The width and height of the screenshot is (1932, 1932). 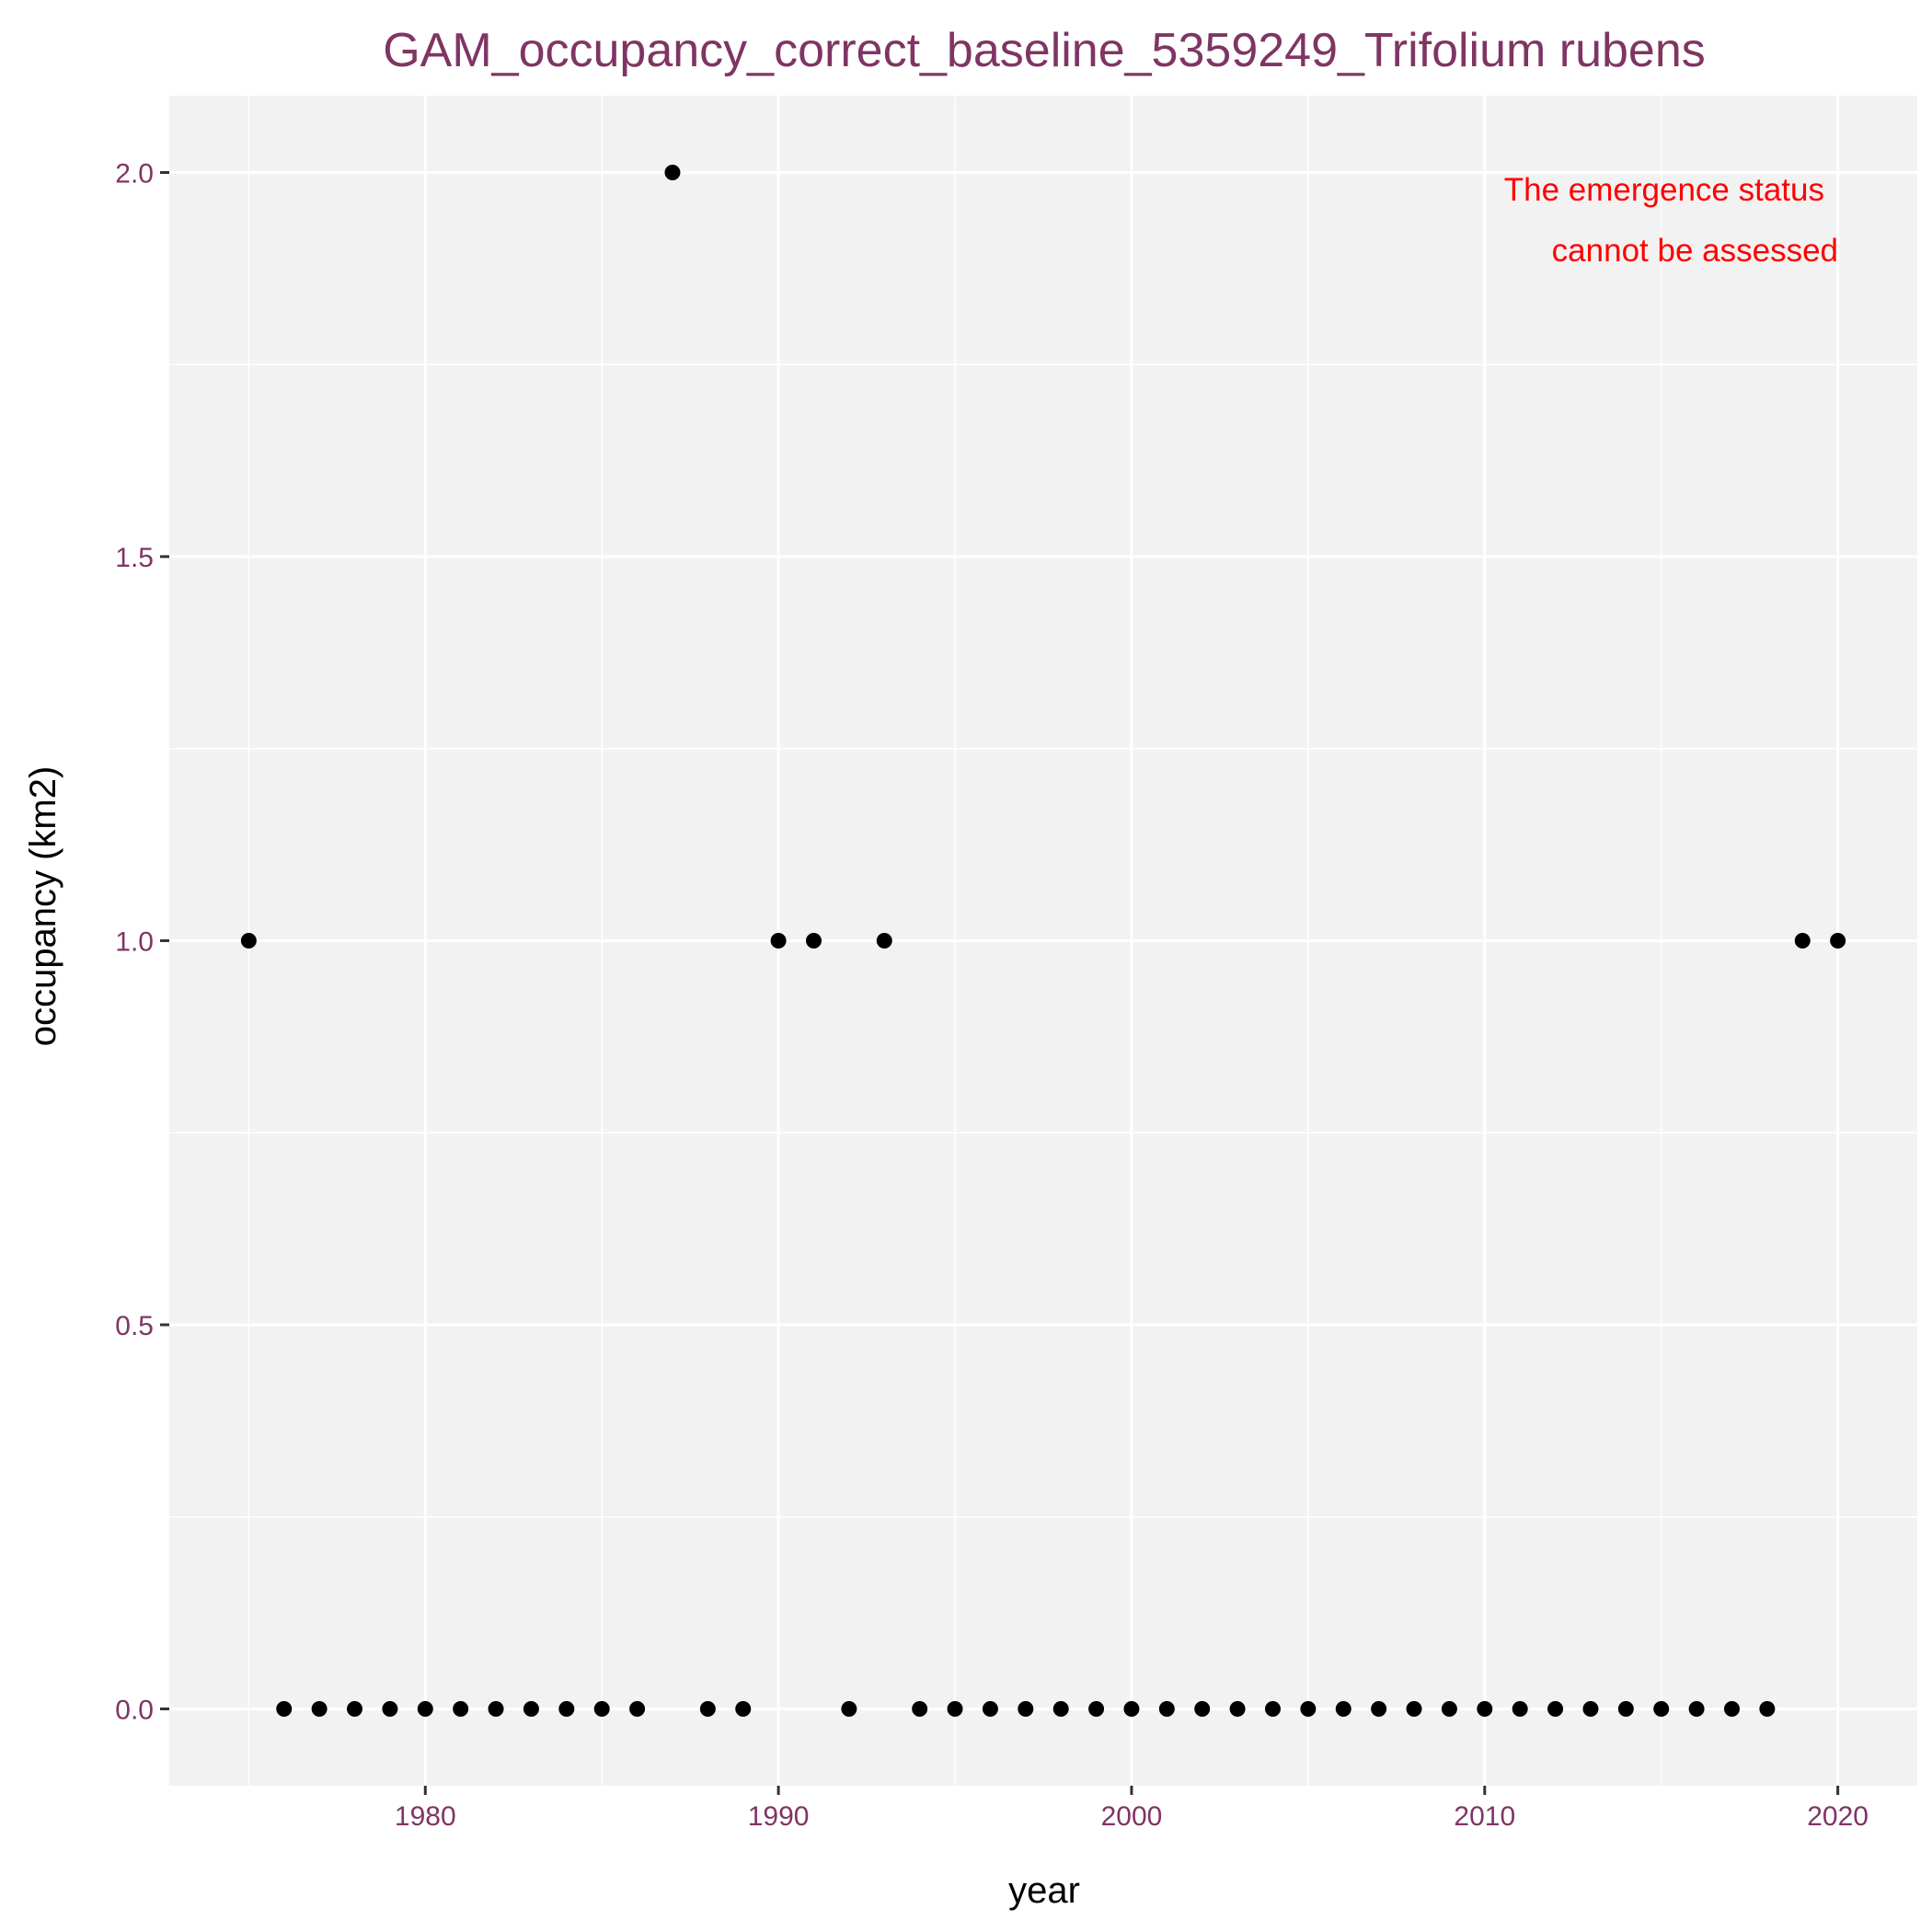 What do you see at coordinates (134, 174) in the screenshot?
I see `y-tick-label: 2.0` at bounding box center [134, 174].